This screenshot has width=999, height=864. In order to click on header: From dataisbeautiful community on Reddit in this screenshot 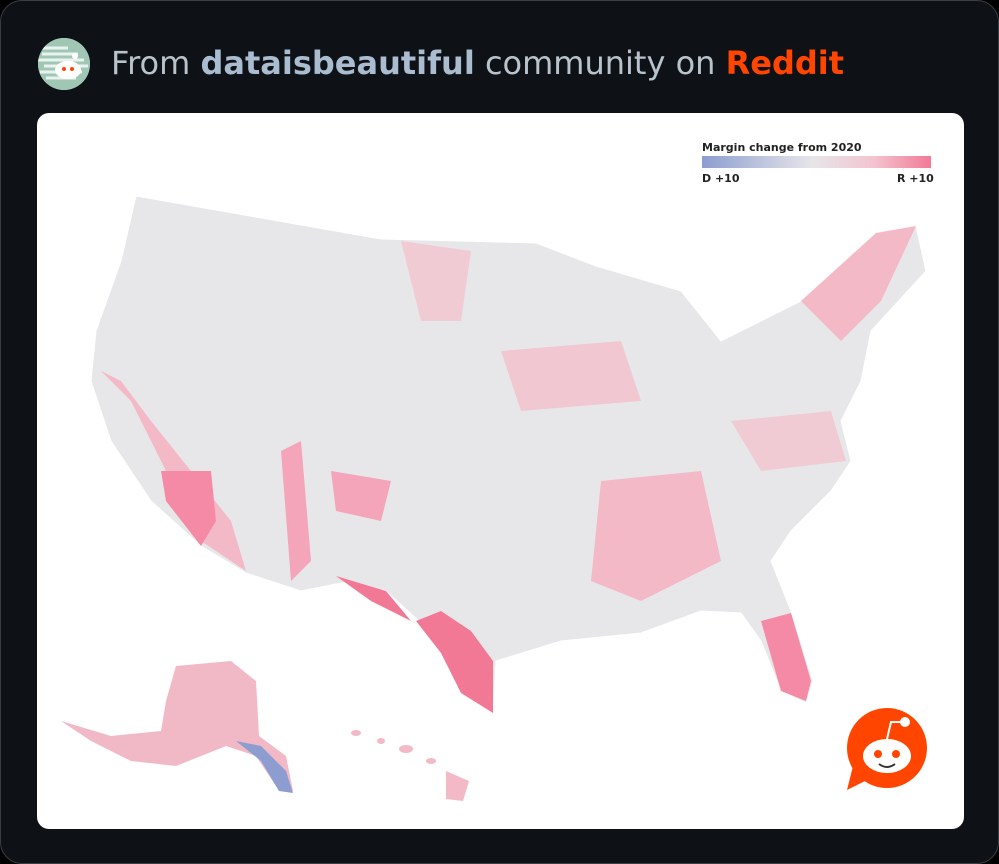, I will do `click(477, 63)`.